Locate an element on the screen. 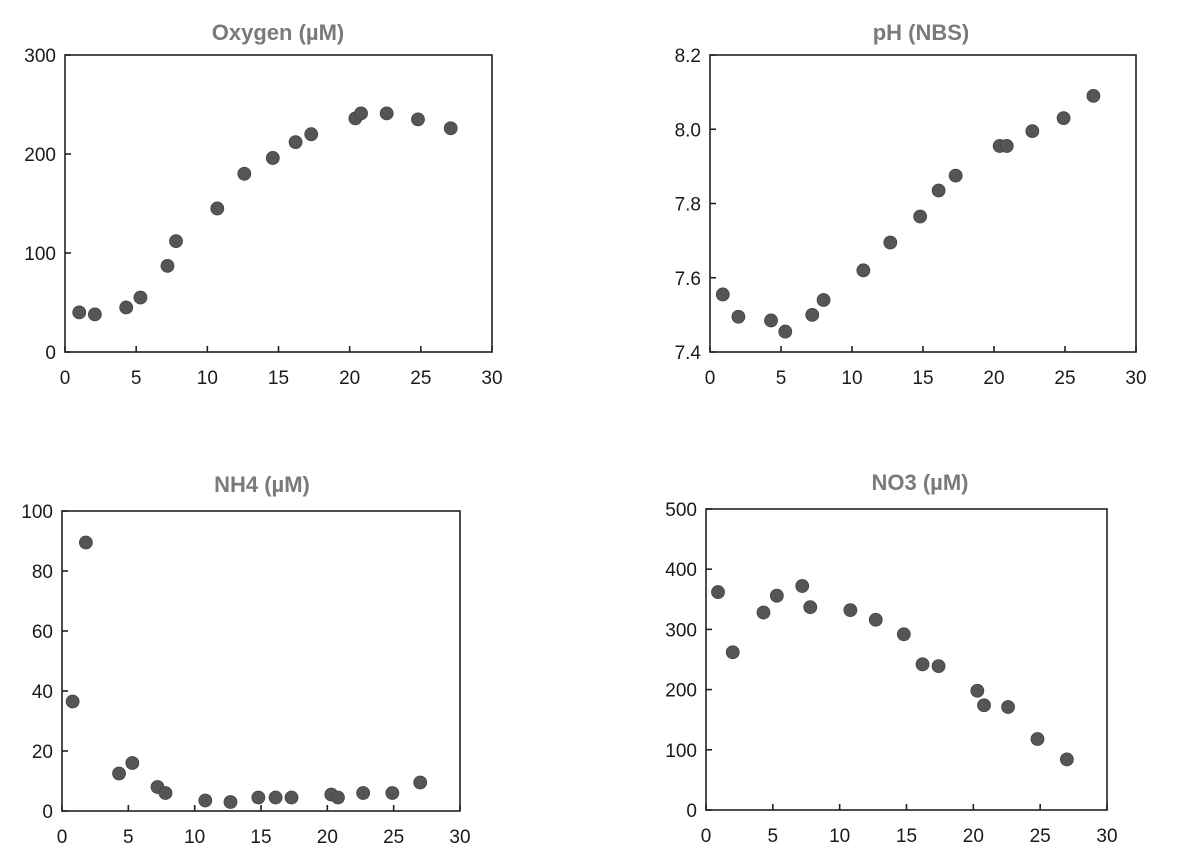 This screenshot has width=1183, height=856. oxygen-x-tick-label: 0 is located at coordinates (65, 378).